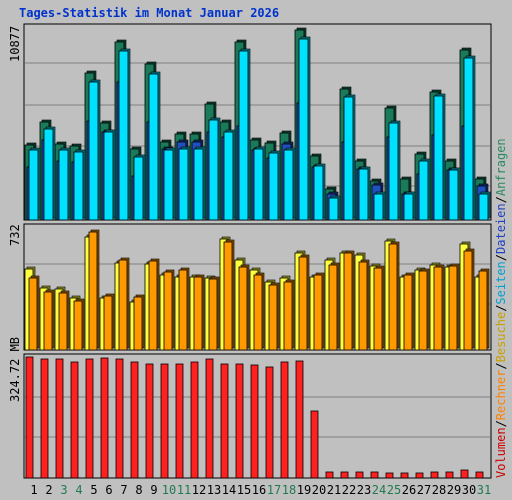 The image size is (512, 500). I want to click on x-tick-label-day-13: 13, so click(214, 490).